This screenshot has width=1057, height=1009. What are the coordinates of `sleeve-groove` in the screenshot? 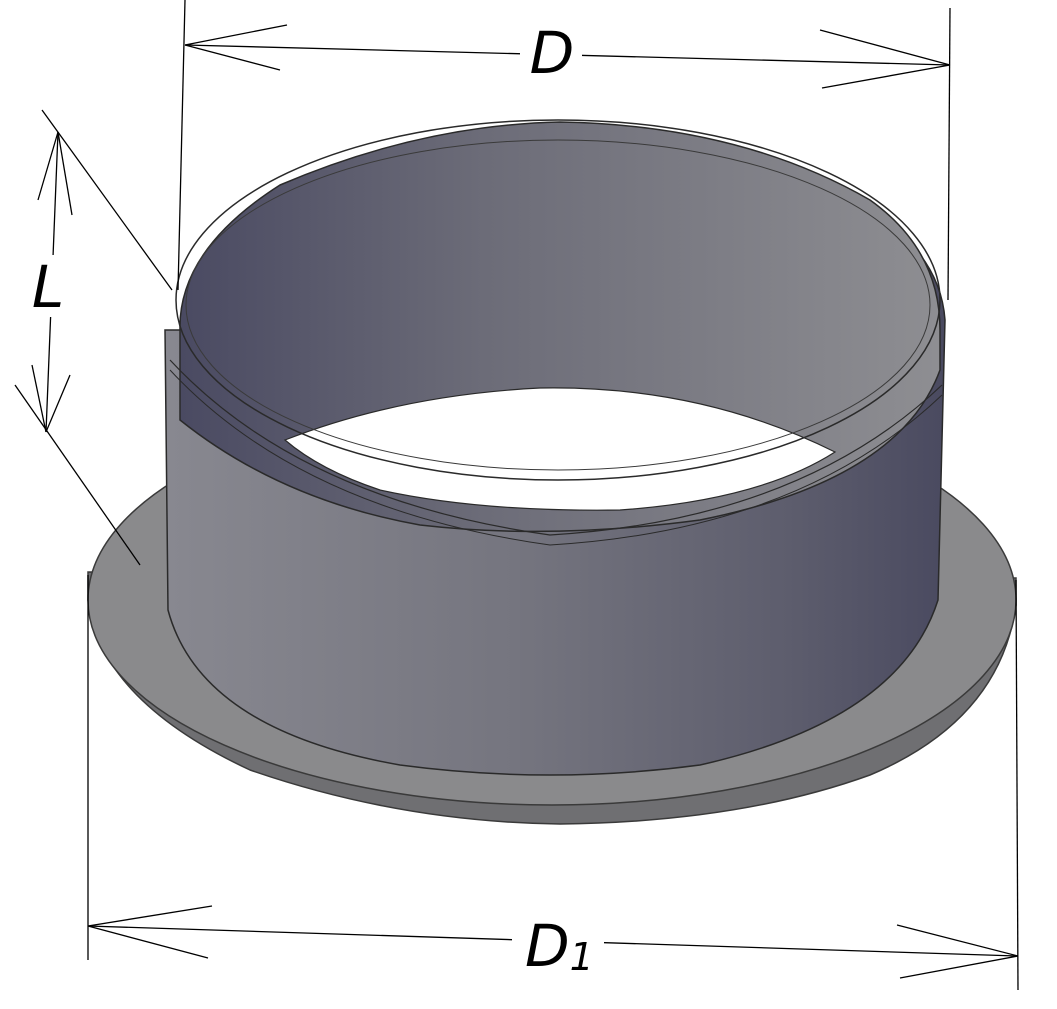 It's located at (556, 447).